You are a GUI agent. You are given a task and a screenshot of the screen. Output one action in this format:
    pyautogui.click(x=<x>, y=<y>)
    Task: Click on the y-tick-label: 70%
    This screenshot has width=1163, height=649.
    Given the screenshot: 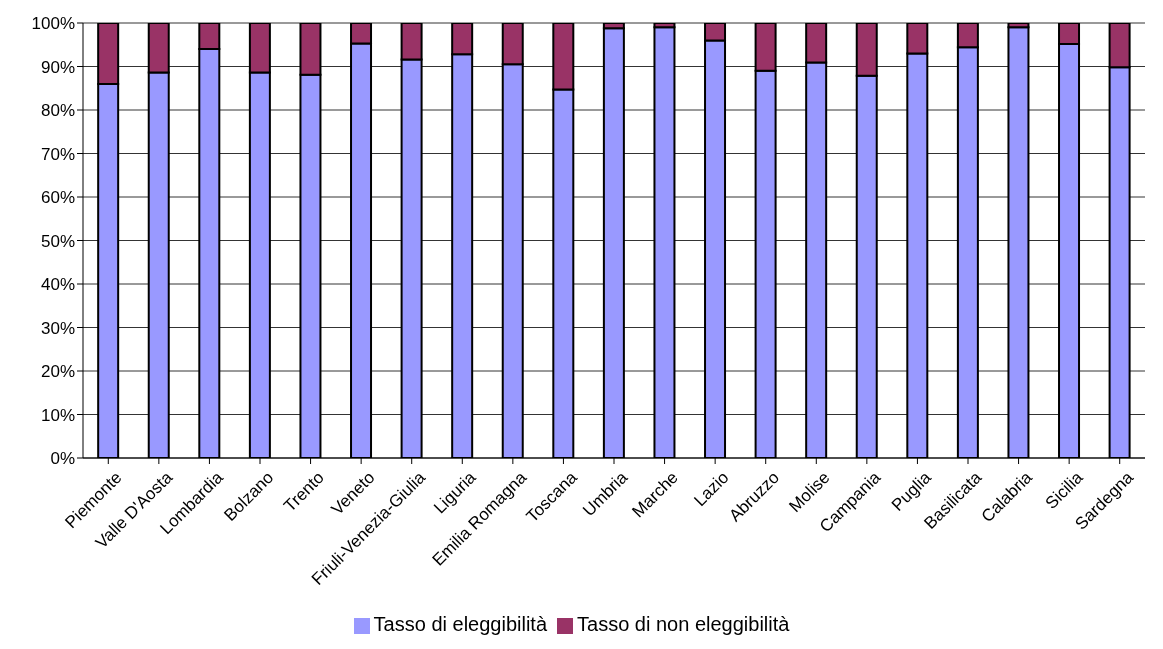 What is the action you would take?
    pyautogui.click(x=57, y=154)
    